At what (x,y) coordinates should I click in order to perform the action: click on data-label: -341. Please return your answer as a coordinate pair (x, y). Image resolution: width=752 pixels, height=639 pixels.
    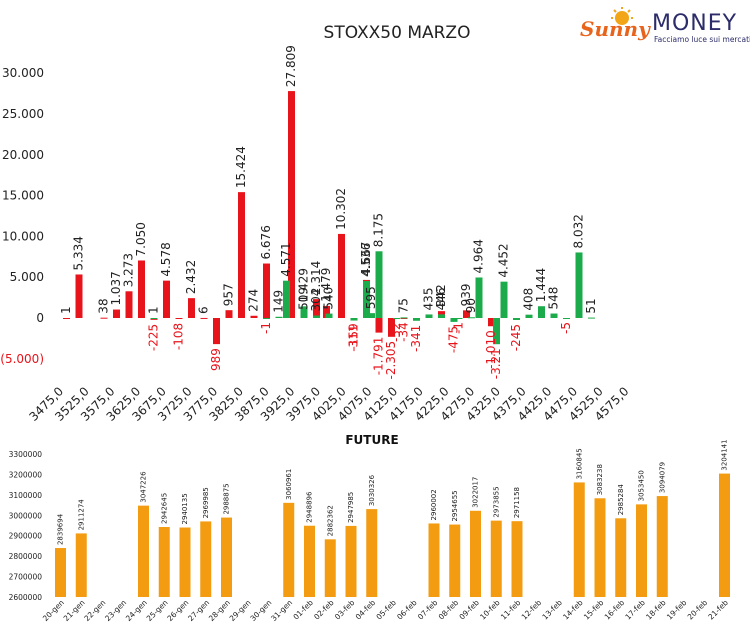
    Looking at the image, I should click on (416, 338).